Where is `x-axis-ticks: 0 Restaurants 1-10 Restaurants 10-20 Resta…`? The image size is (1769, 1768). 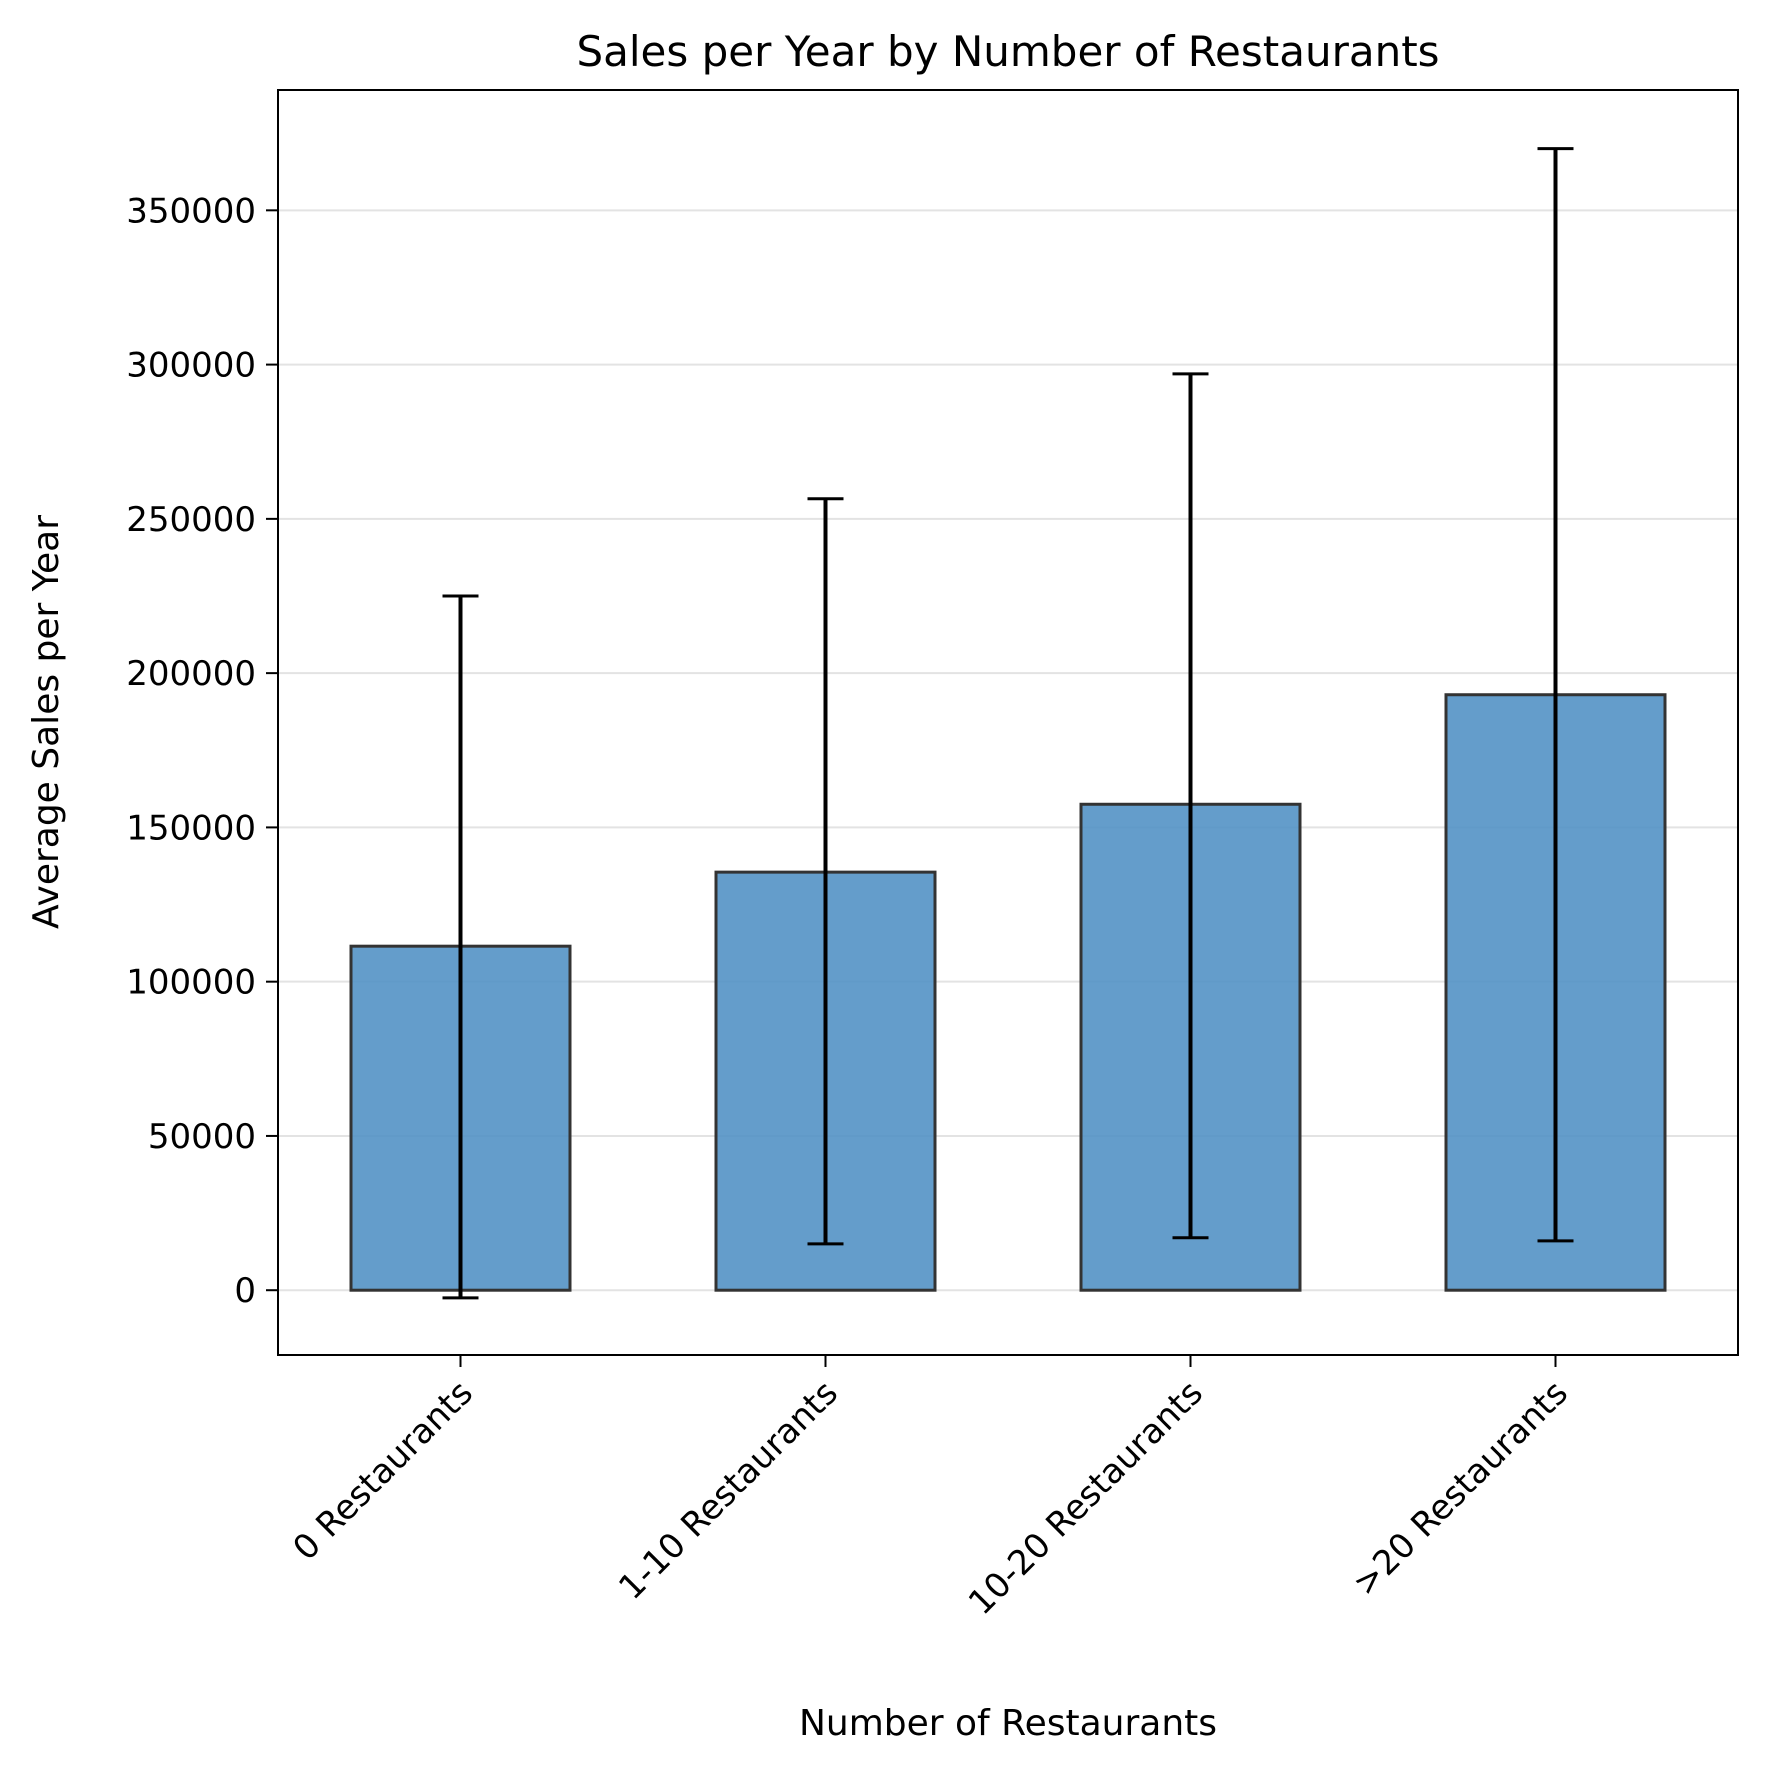 x-axis-ticks: 0 Restaurants 1-10 Restaurants 10-20 Resta… is located at coordinates (930, 1489).